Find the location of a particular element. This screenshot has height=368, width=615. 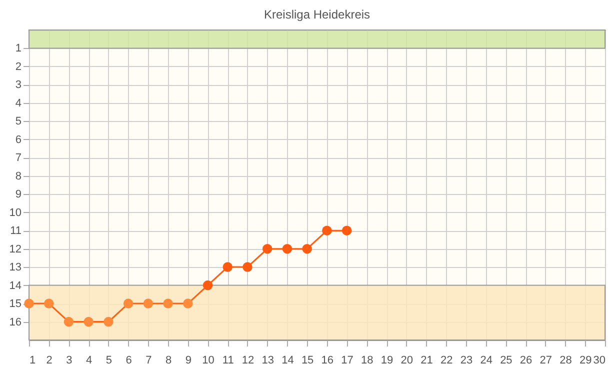

y-tick-label: 4 is located at coordinates (18, 103).